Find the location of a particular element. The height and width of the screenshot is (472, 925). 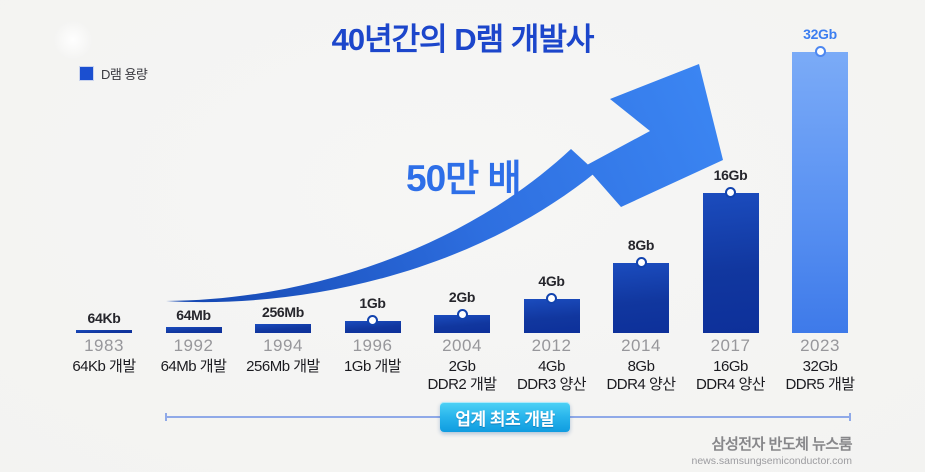

bar-marker-icon-2004 is located at coordinates (462, 314).